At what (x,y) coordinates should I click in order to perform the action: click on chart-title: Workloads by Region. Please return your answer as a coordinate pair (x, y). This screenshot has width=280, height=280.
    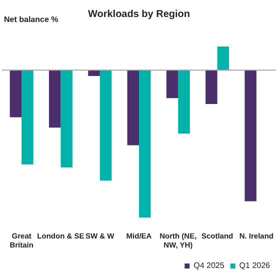
    Looking at the image, I should click on (139, 14).